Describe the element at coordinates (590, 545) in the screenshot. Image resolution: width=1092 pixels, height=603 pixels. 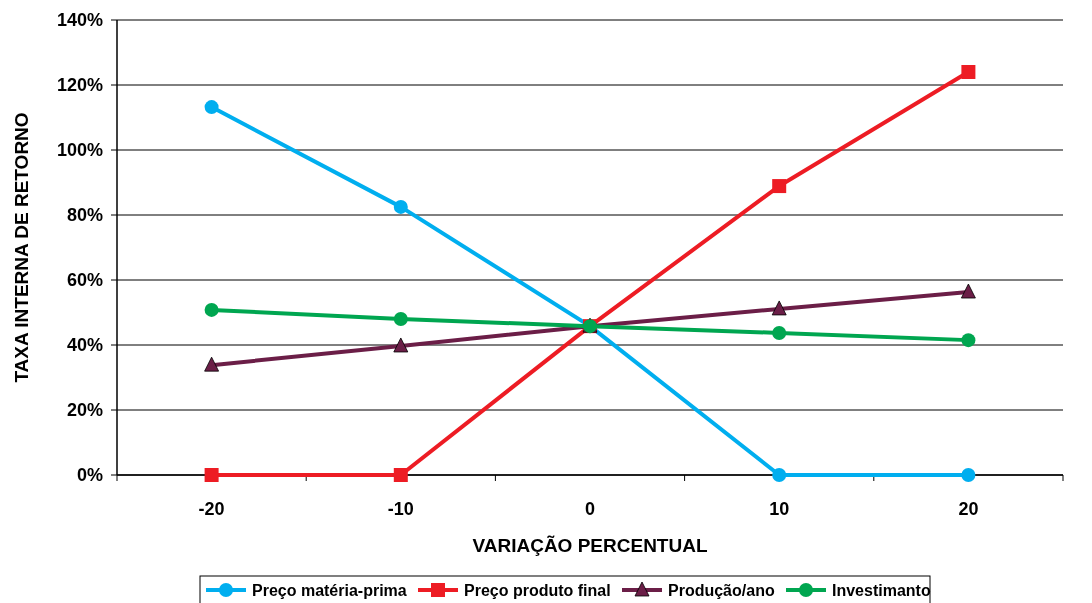
I see `x-axis-title: VARIAÇÃO PERCENTUAL` at that location.